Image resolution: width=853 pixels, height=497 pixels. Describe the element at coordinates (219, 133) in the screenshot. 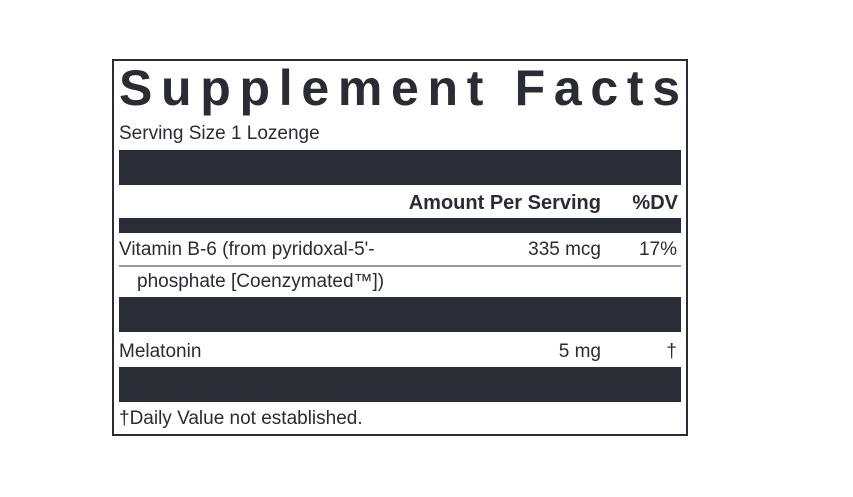

I see `serving-size: Serving Size 1 Lozenge` at that location.